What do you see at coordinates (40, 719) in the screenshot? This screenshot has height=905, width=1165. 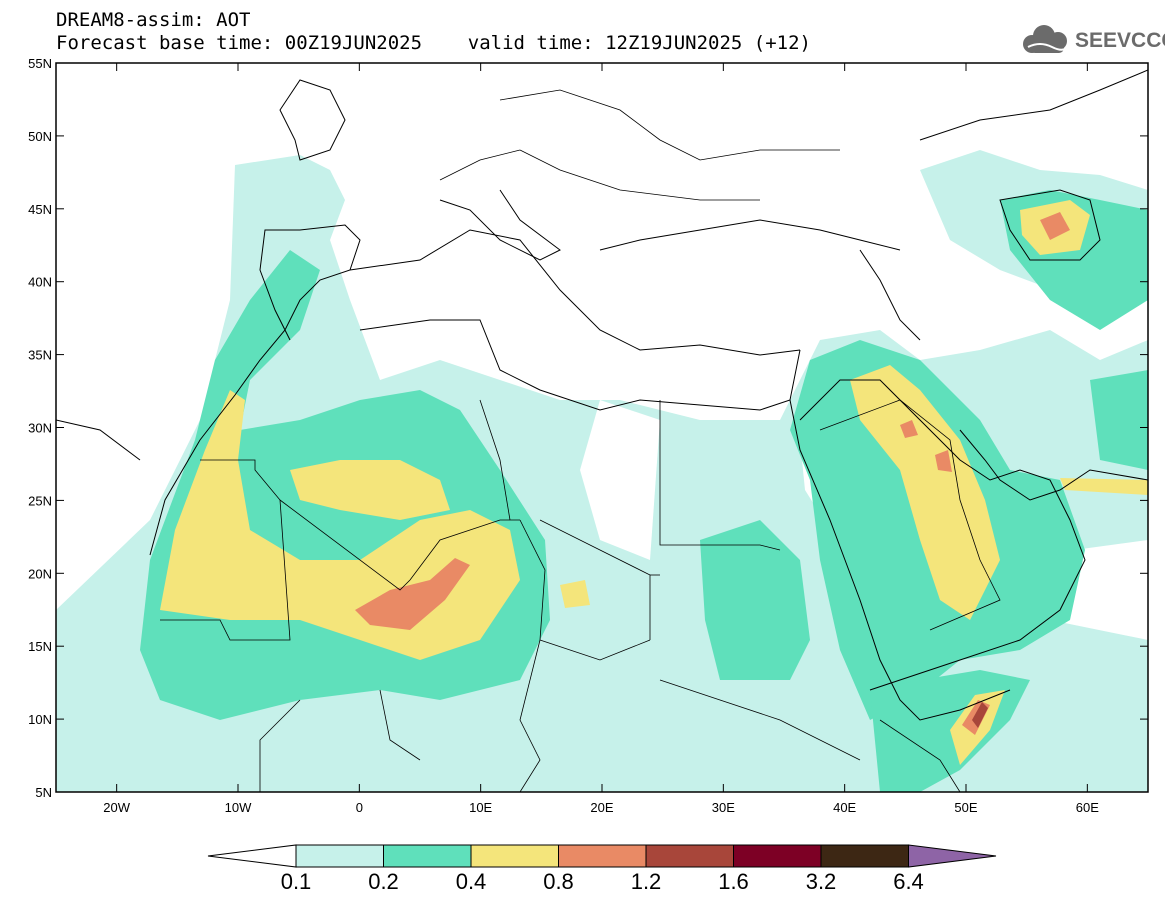 I see `lat-tick-label: 10N` at bounding box center [40, 719].